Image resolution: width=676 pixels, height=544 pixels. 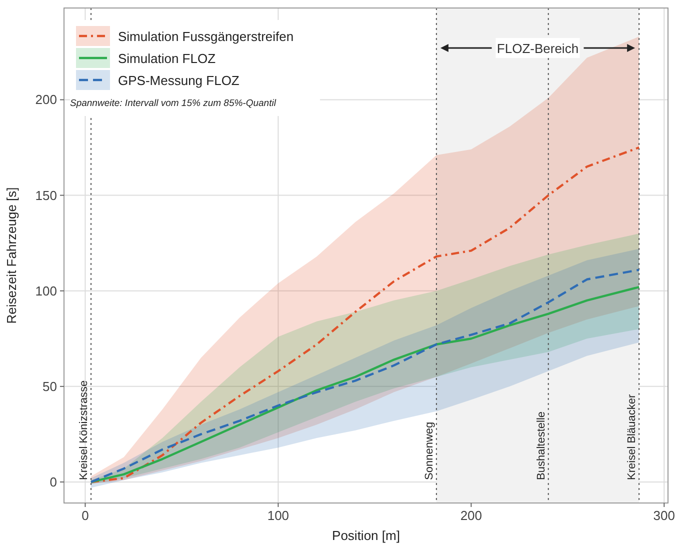 I want to click on x-tick-label: 300, so click(x=664, y=515).